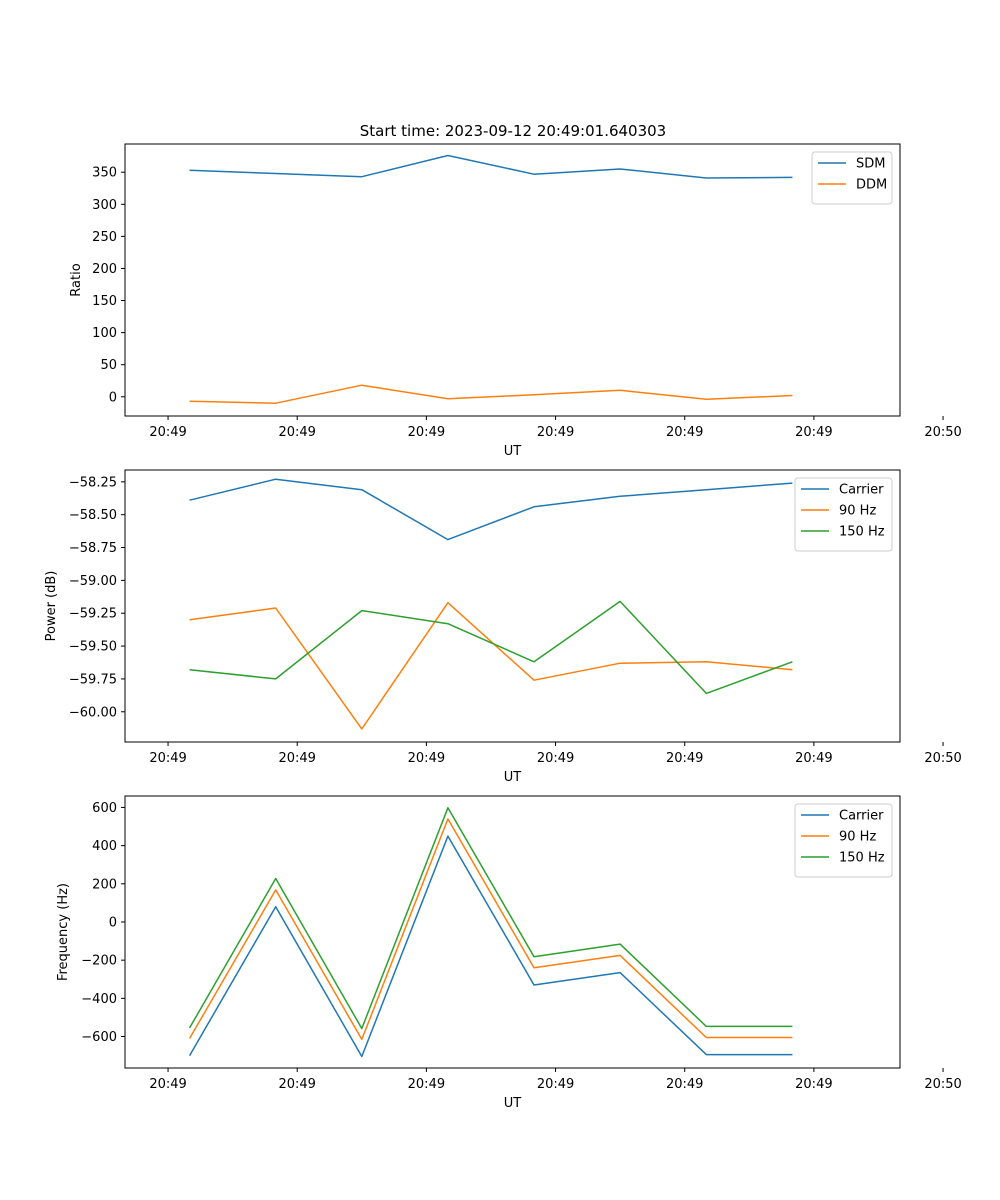 The width and height of the screenshot is (1000, 1200). I want to click on y-tick-label: −59.50, so click(93, 647).